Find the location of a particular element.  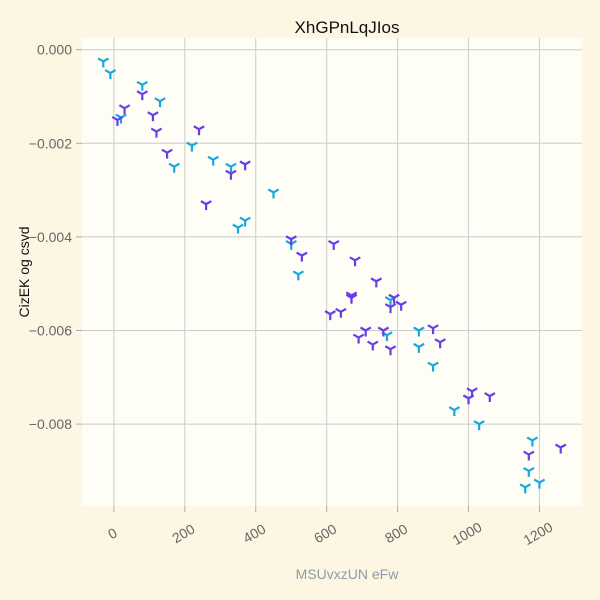

x-tick-label-5: 1000 is located at coordinates (467, 534).